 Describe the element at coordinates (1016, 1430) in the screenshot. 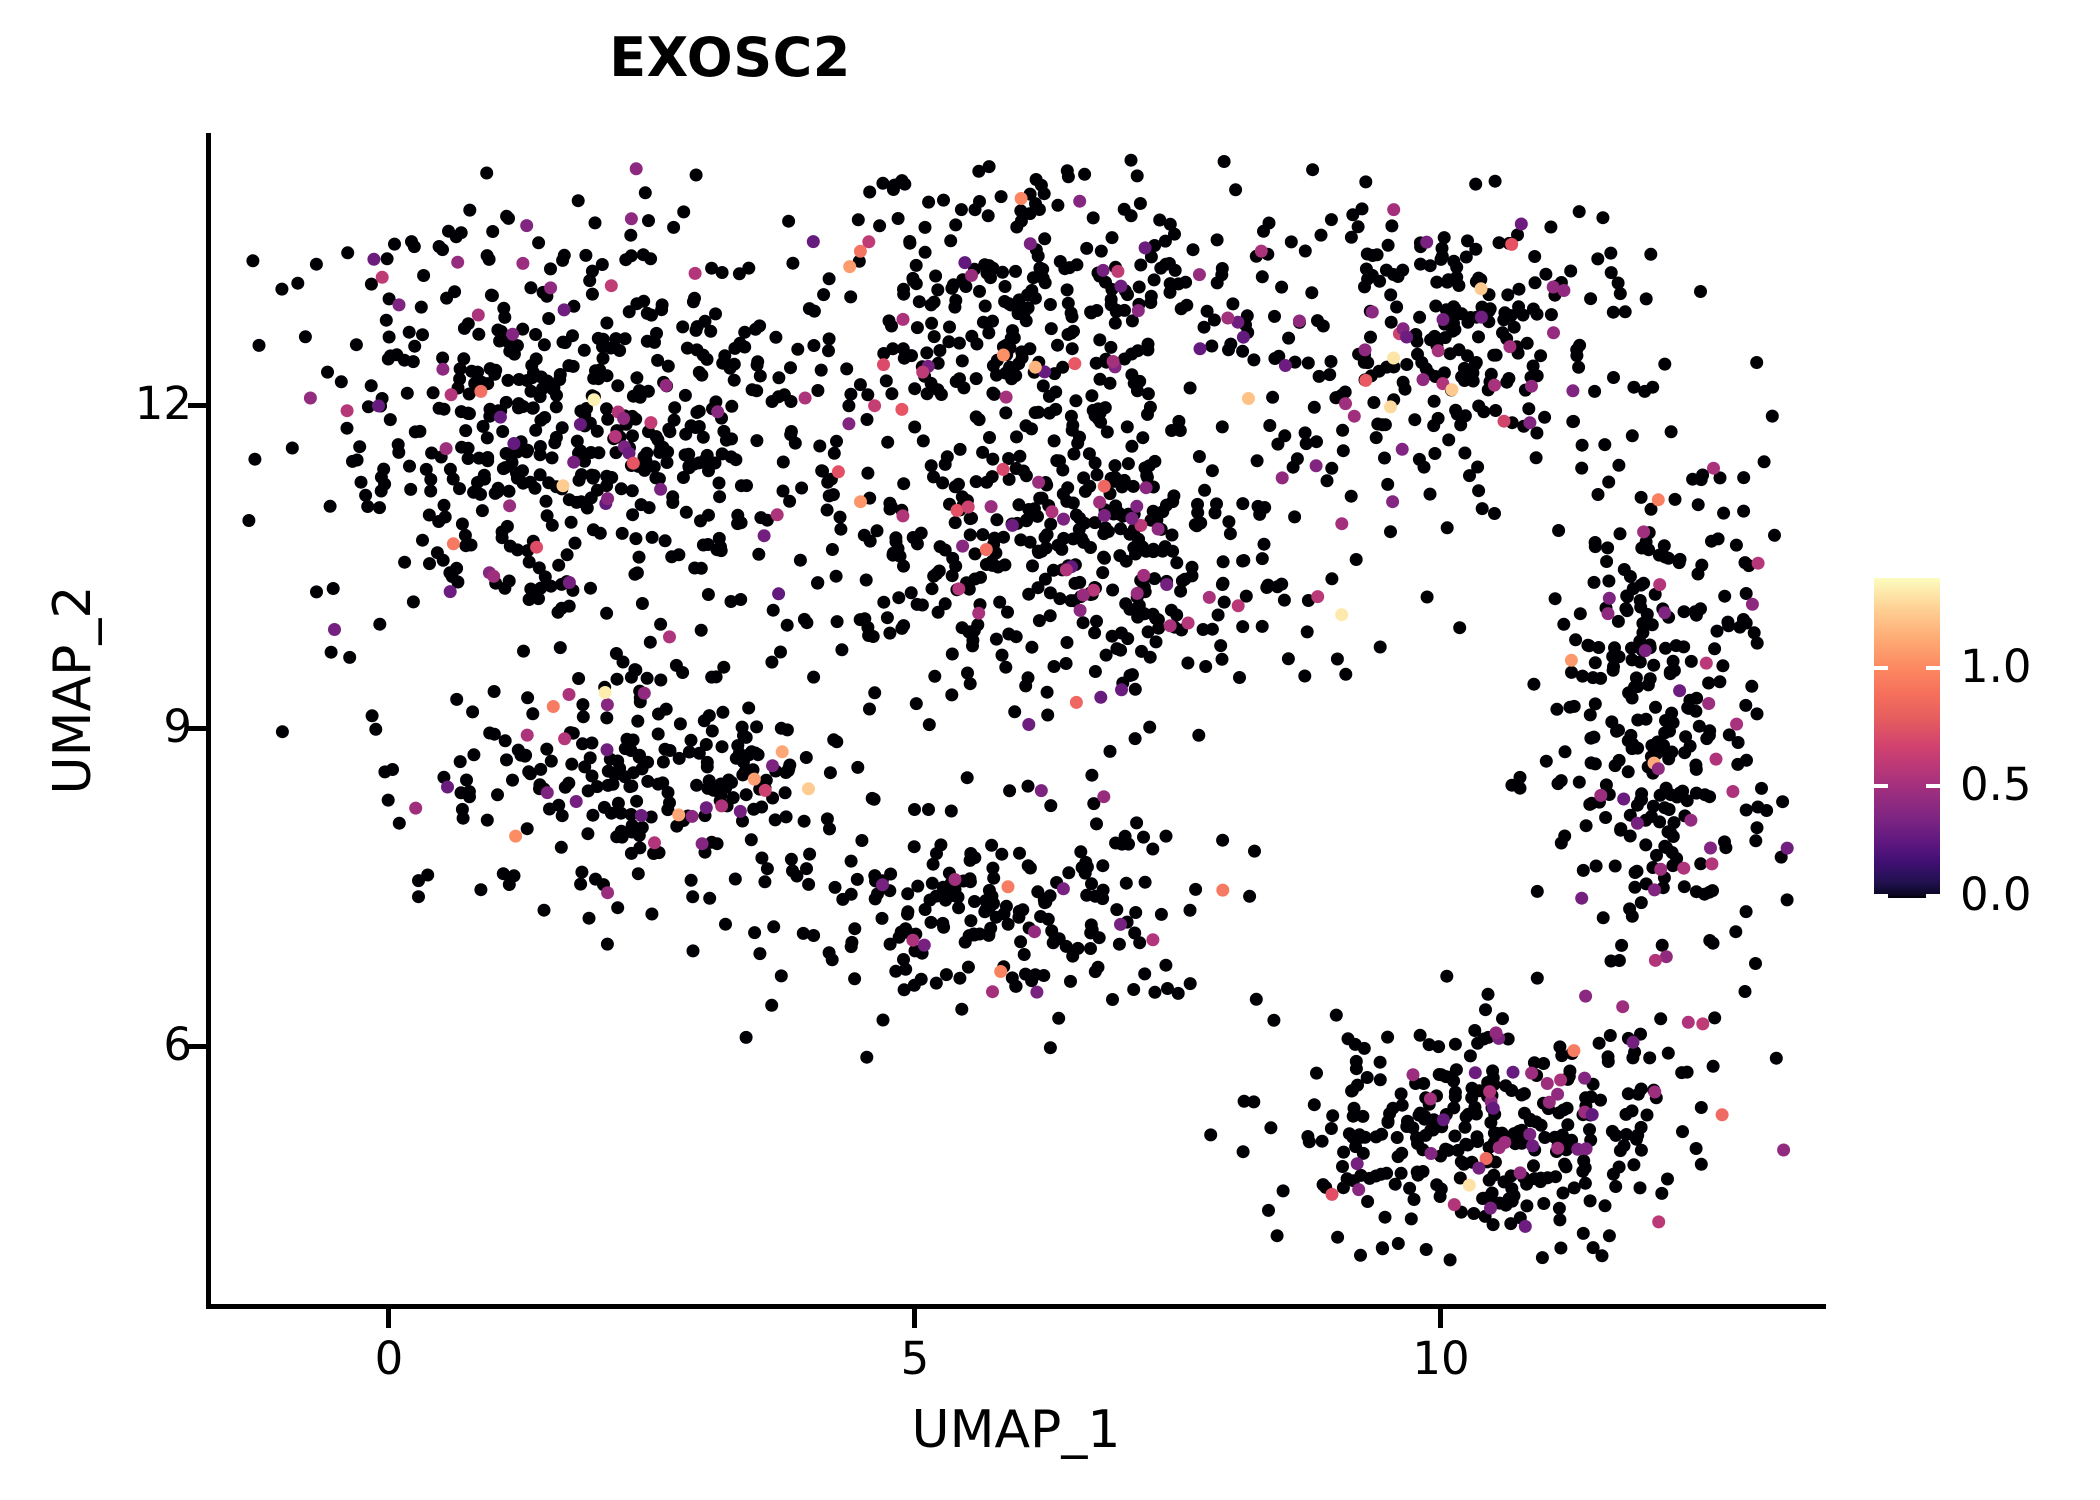

I see `x-axis-label: UMAP_1` at that location.